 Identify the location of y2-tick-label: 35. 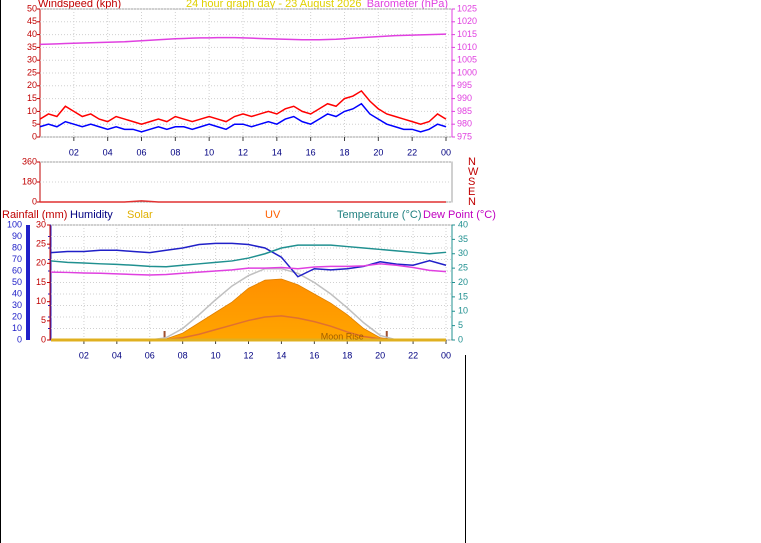
(463, 239).